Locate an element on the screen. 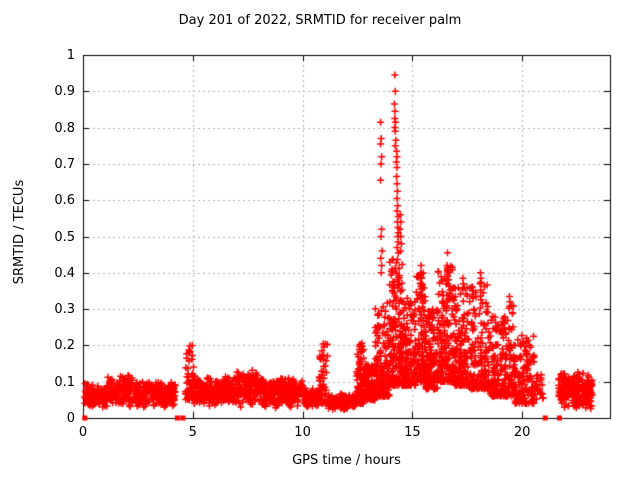 The height and width of the screenshot is (480, 640). y-tick-label: 0.3 is located at coordinates (64, 310).